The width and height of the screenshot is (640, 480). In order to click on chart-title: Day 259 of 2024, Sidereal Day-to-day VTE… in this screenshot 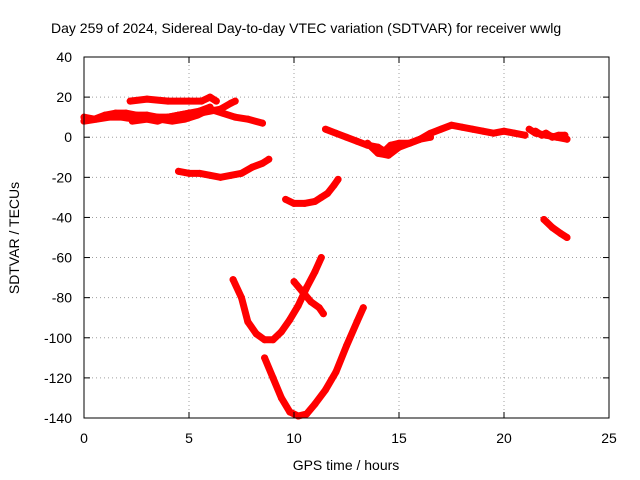, I will do `click(306, 28)`.